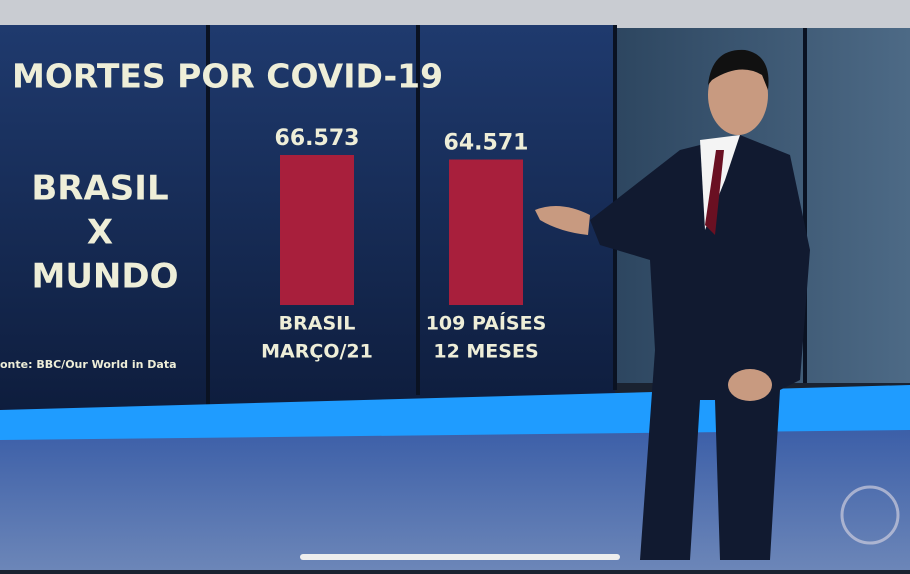  What do you see at coordinates (317, 138) in the screenshot?
I see `value-label: 66.573` at bounding box center [317, 138].